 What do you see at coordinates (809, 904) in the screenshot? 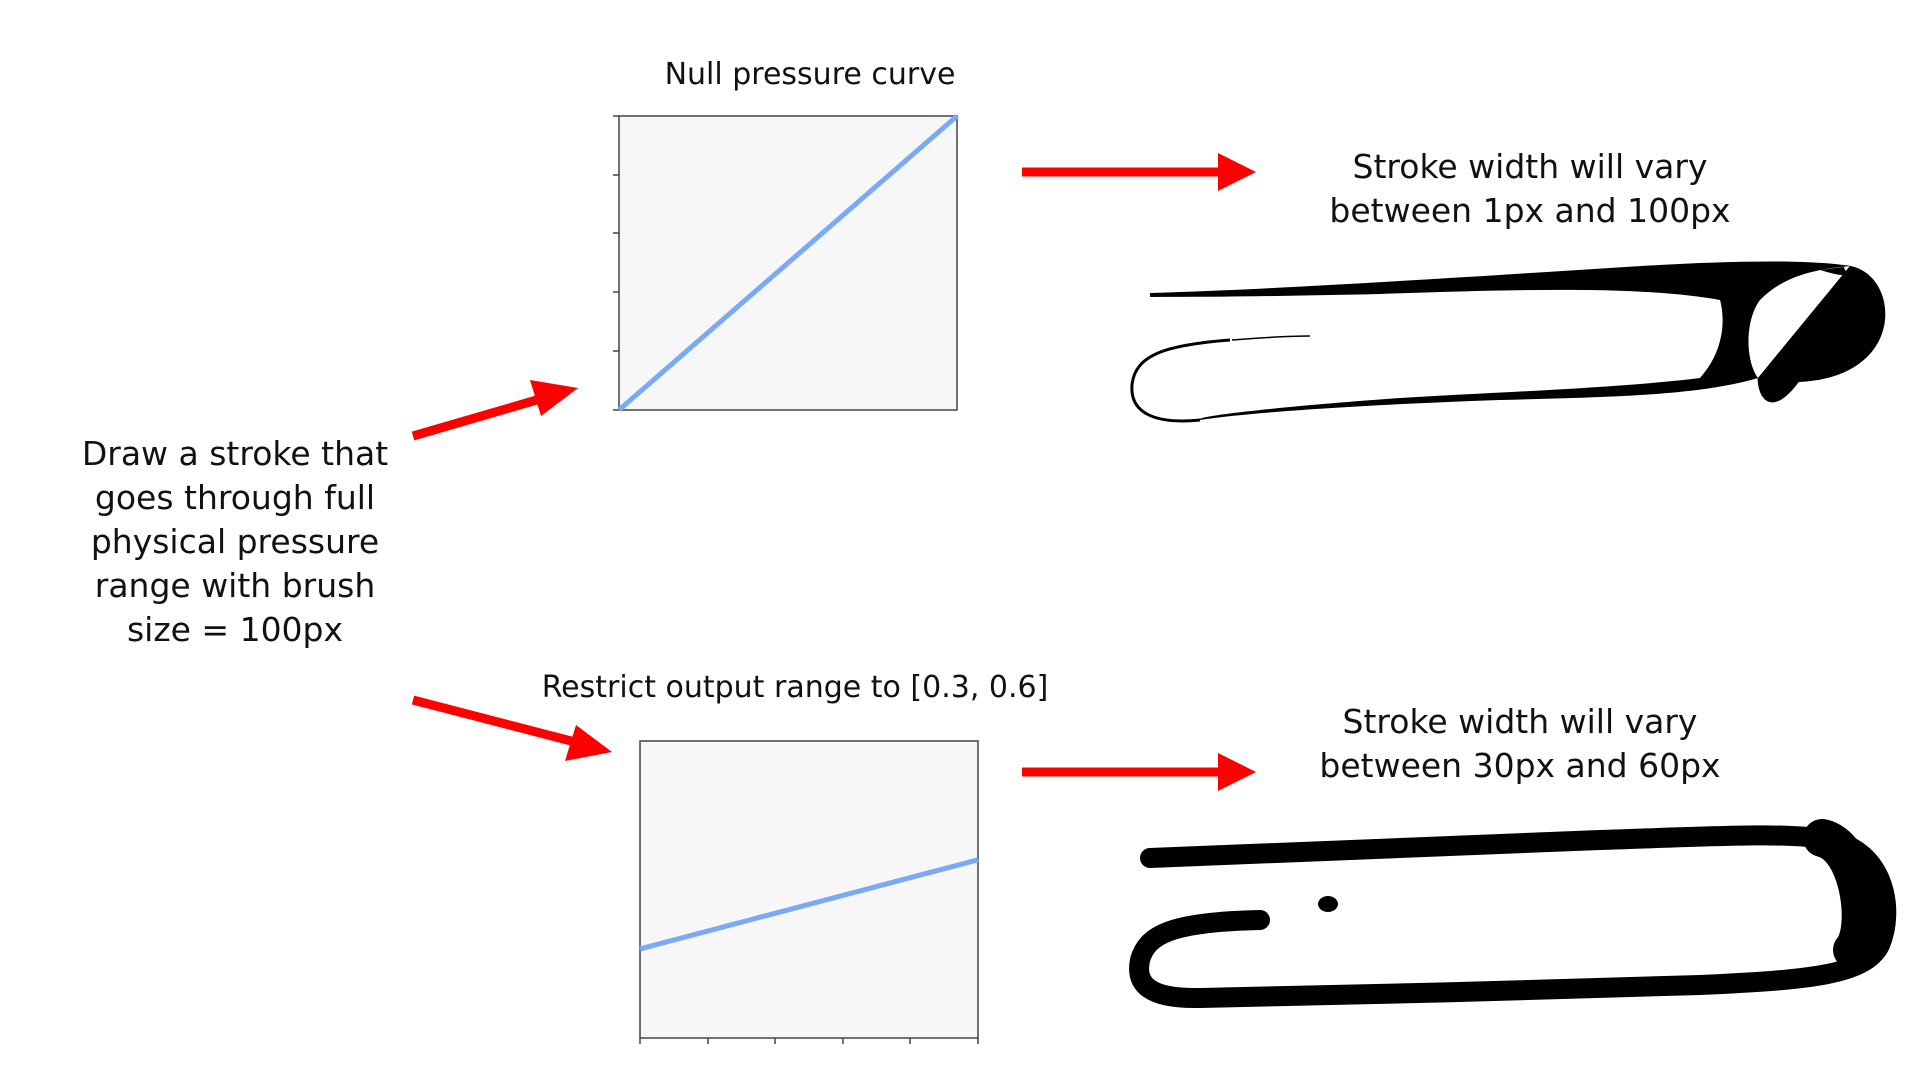
I see `bottom-curve-line` at bounding box center [809, 904].